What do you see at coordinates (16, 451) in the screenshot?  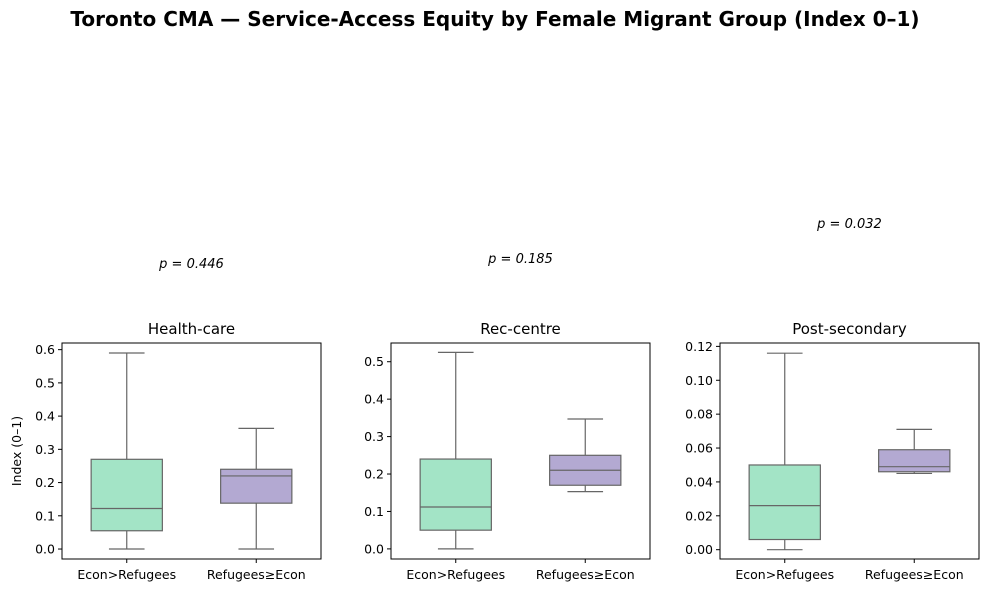 I see `y-axis-label: Index (0–1)` at bounding box center [16, 451].